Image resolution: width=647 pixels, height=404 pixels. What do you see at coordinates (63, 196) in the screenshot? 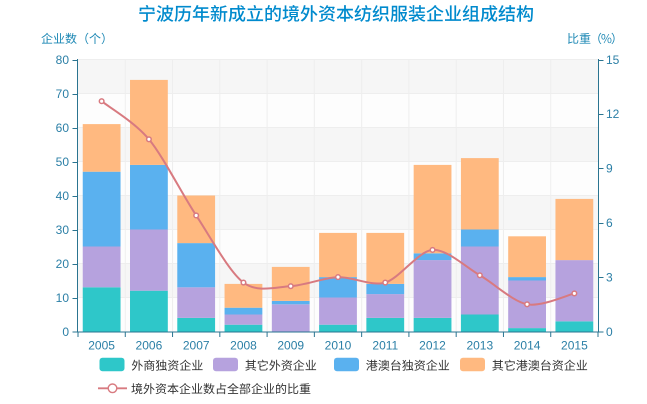
I see `svg-text: 40` at bounding box center [63, 196].